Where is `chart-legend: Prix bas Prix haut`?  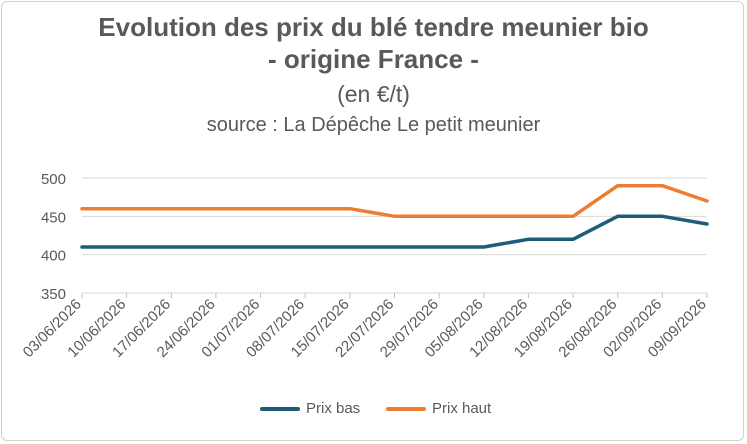 chart-legend: Prix bas Prix haut is located at coordinates (373, 411).